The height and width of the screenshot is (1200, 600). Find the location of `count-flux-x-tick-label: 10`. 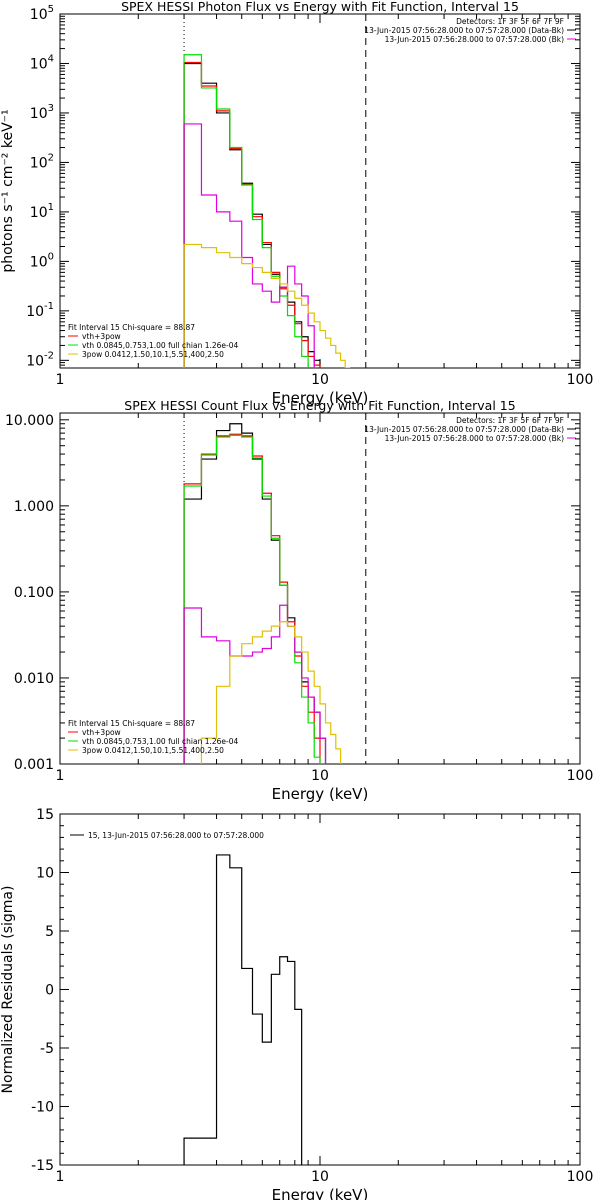

count-flux-x-tick-label: 10 is located at coordinates (320, 776).